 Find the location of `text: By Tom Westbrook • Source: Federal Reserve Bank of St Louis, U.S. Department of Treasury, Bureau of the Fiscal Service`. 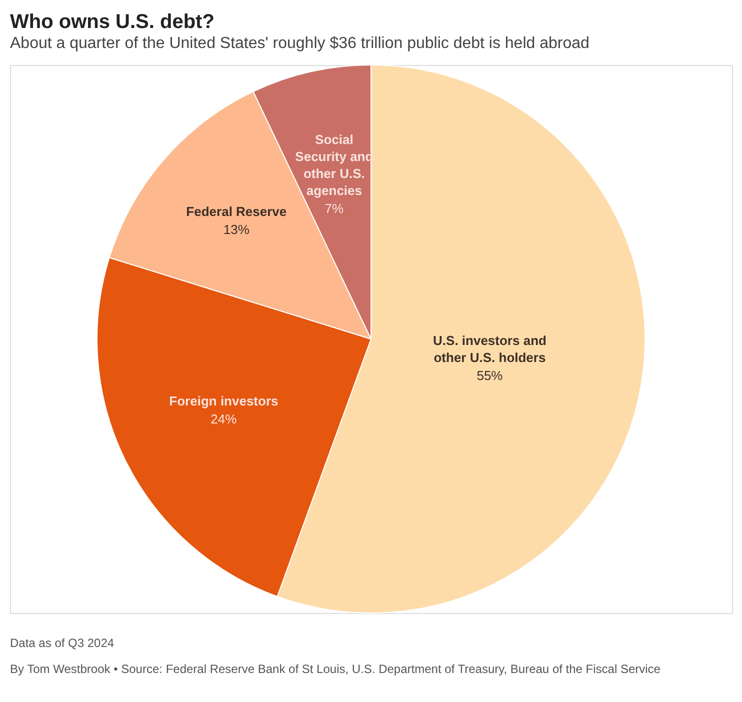

text: By Tom Westbrook • Source: Federal Reserve Bank of St Louis, U.S. Department of Treasury, Bureau of the Fiscal Service is located at coordinates (335, 669).